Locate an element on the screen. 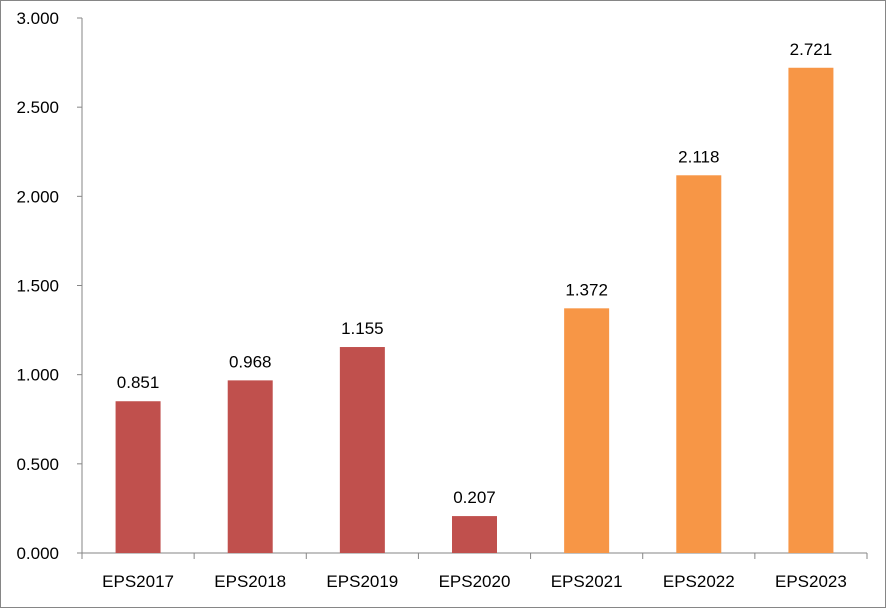 The width and height of the screenshot is (886, 609). bar-eps2021 is located at coordinates (587, 430).